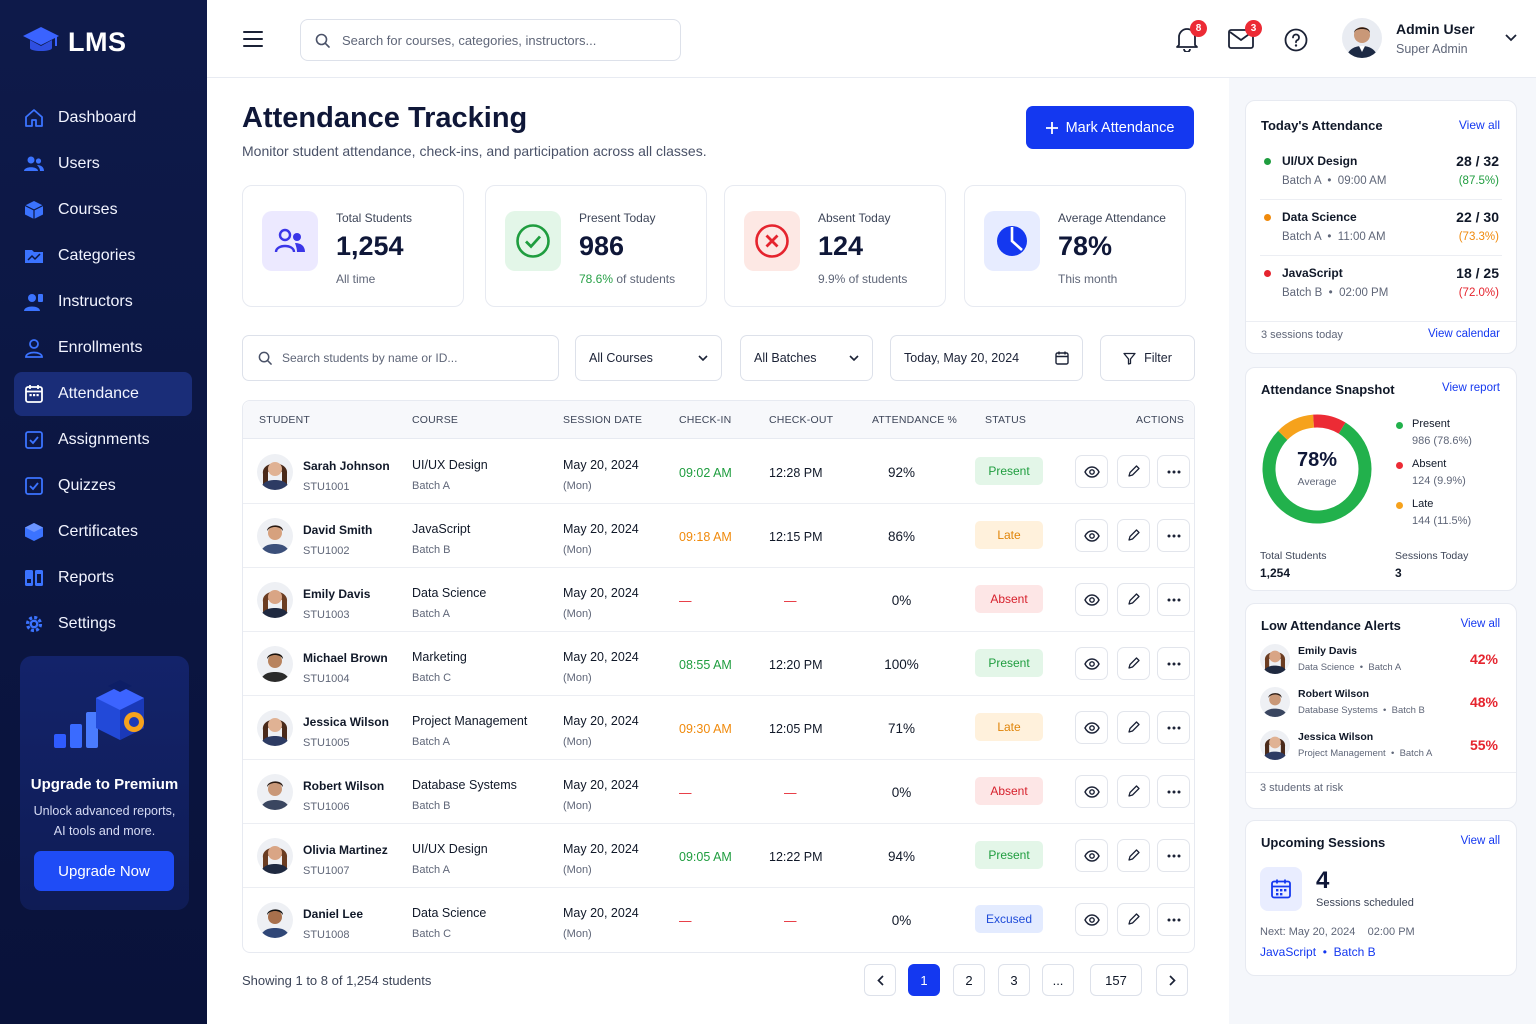  What do you see at coordinates (345, 658) in the screenshot?
I see `student-name: Michael Brown` at bounding box center [345, 658].